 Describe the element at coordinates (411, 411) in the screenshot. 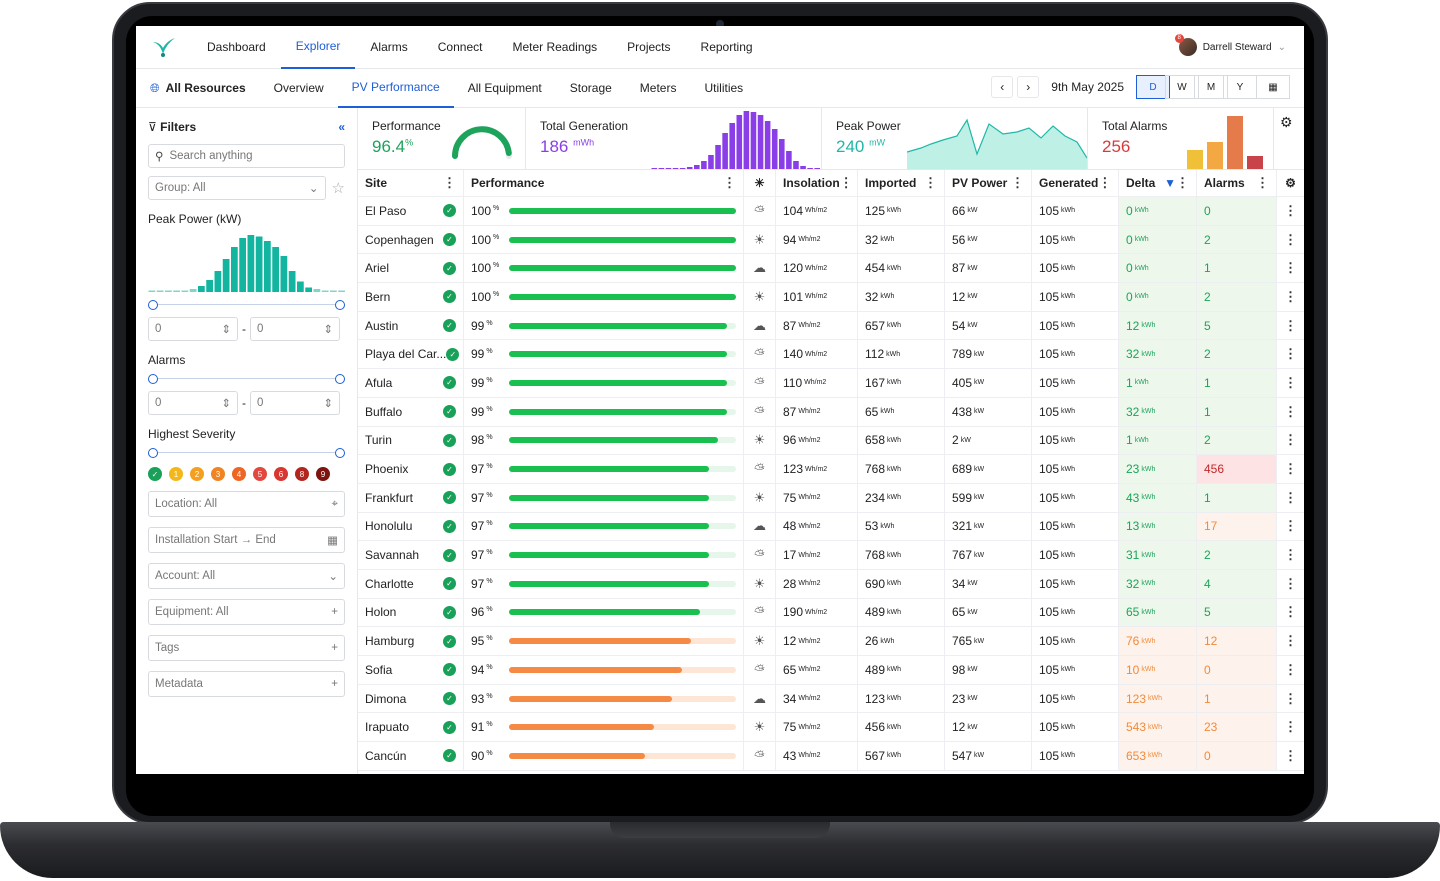

I see `site-cell: Buffalo ✓` at that location.